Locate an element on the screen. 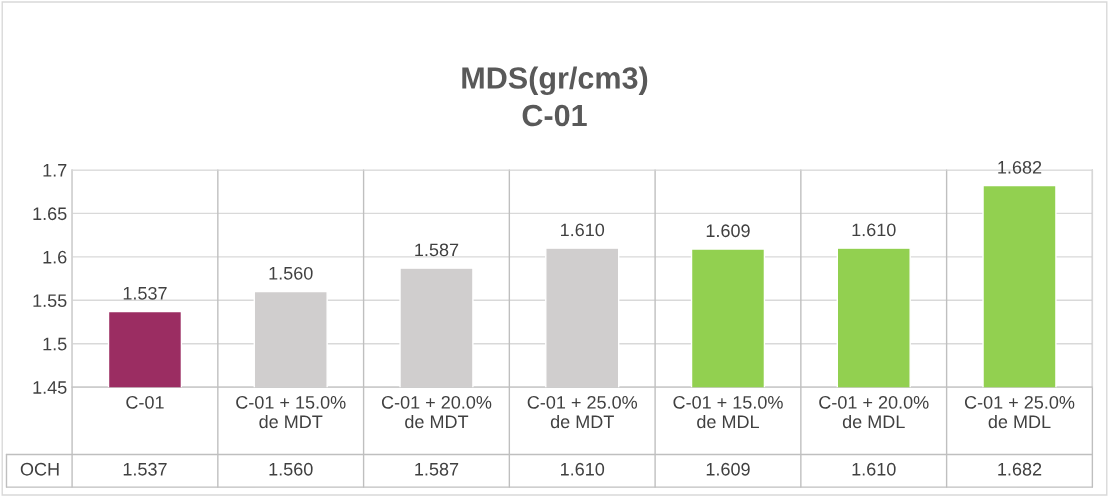 The image size is (1109, 497). y-tick-label: 1.45 is located at coordinates (50, 387).